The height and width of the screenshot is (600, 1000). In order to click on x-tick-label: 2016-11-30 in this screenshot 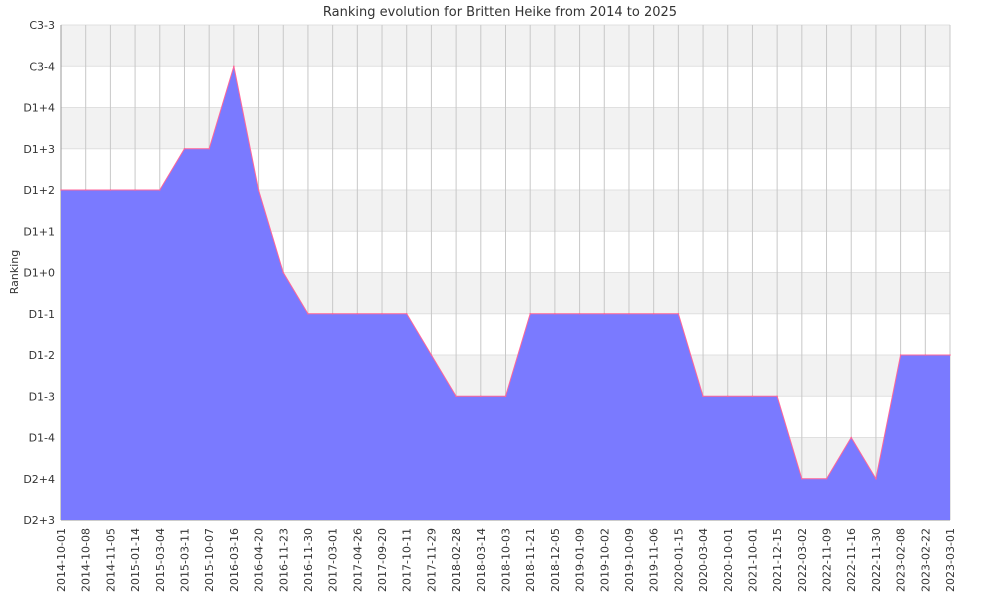, I will do `click(308, 560)`.